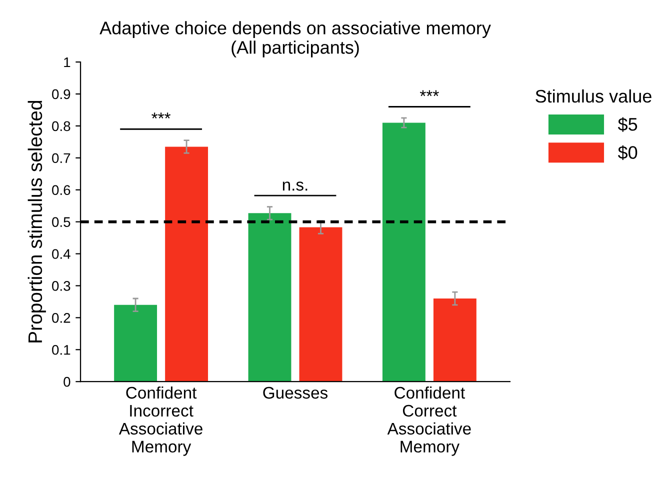 The height and width of the screenshot is (477, 671). What do you see at coordinates (61, 286) in the screenshot?
I see `y-tick-label: 0.3` at bounding box center [61, 286].